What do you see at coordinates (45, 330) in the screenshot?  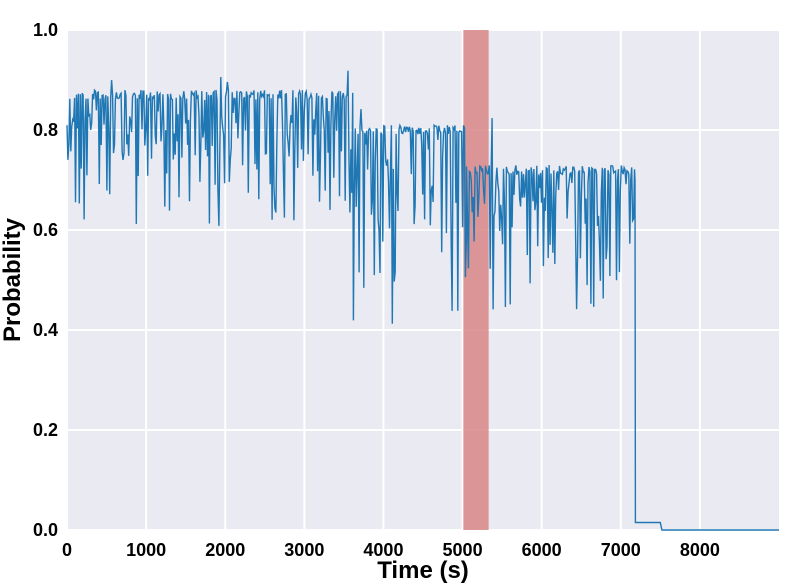 I see `y-tick-label-2: 0.4` at bounding box center [45, 330].